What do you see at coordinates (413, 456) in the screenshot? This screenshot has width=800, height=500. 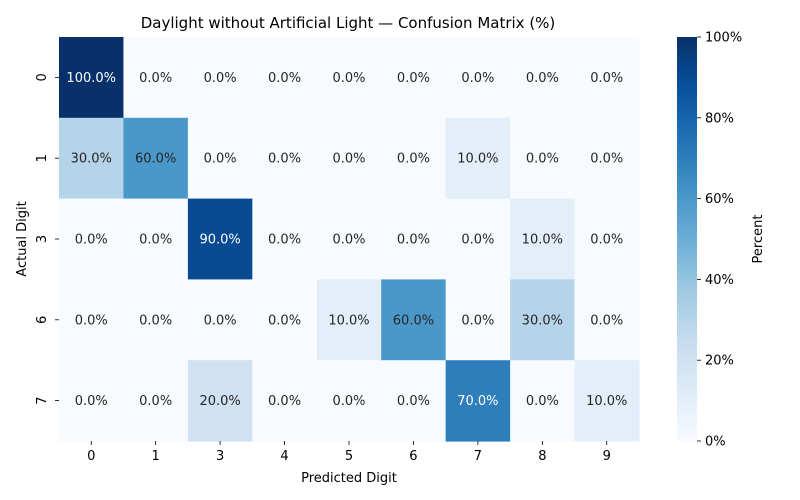 I see `x-tick-label: 6` at bounding box center [413, 456].